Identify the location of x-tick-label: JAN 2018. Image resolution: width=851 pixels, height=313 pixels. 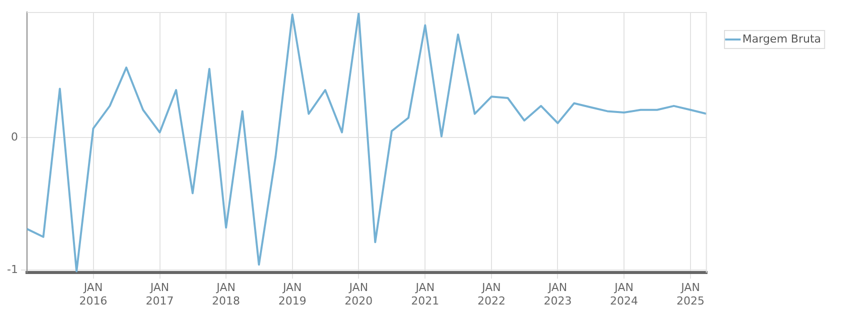
(226, 294).